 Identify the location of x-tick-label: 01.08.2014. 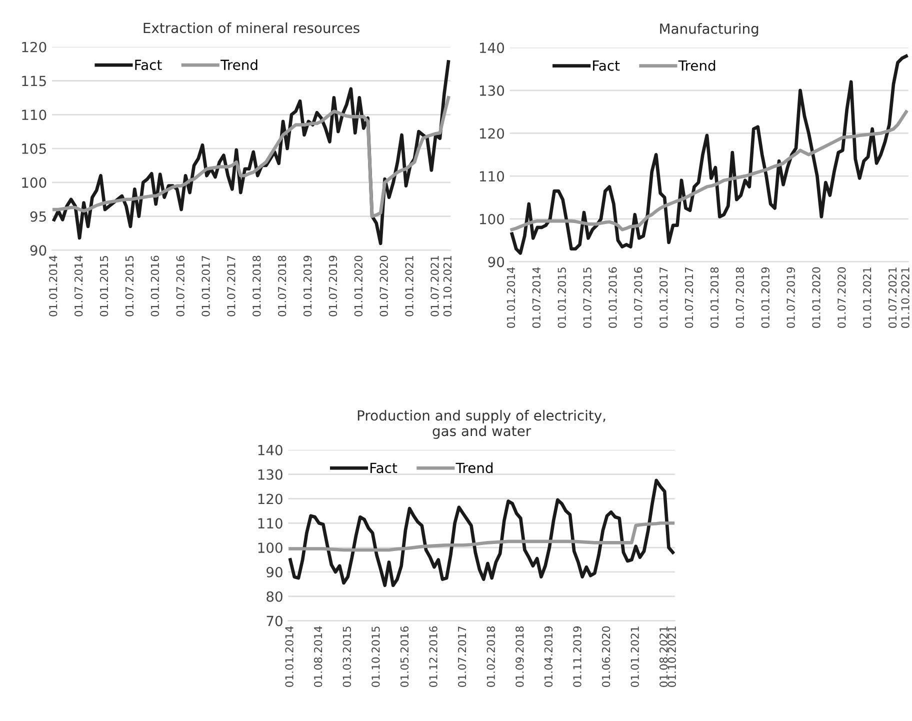
(318, 656).